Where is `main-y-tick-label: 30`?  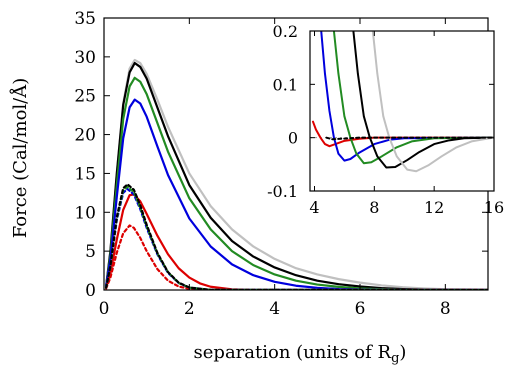
main-y-tick-label: 30 is located at coordinates (85, 58).